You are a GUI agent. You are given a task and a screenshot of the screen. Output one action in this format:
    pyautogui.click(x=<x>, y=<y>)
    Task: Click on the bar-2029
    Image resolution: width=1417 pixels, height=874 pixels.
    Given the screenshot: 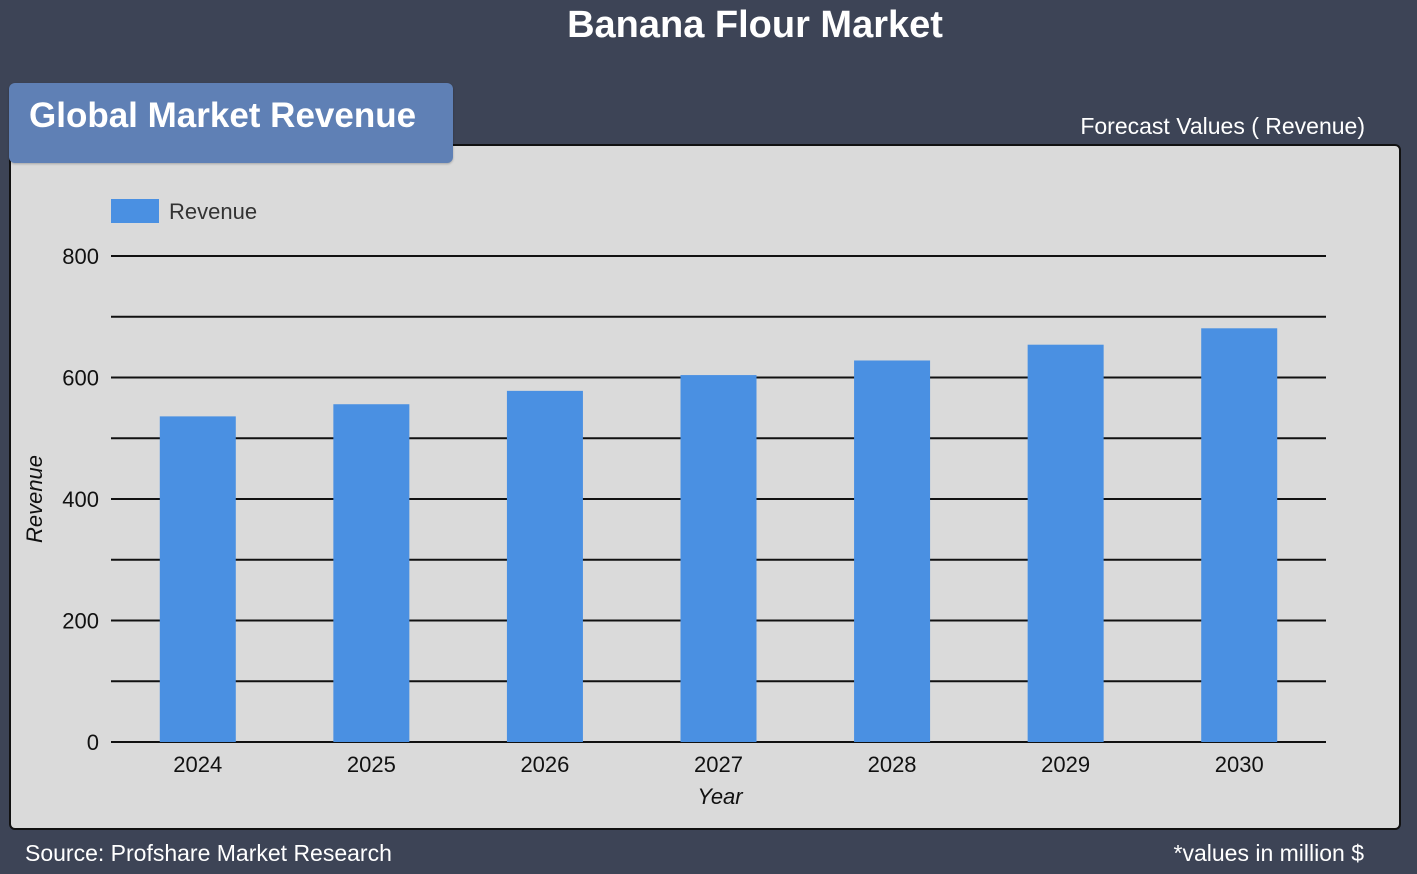 What is the action you would take?
    pyautogui.click(x=1065, y=543)
    